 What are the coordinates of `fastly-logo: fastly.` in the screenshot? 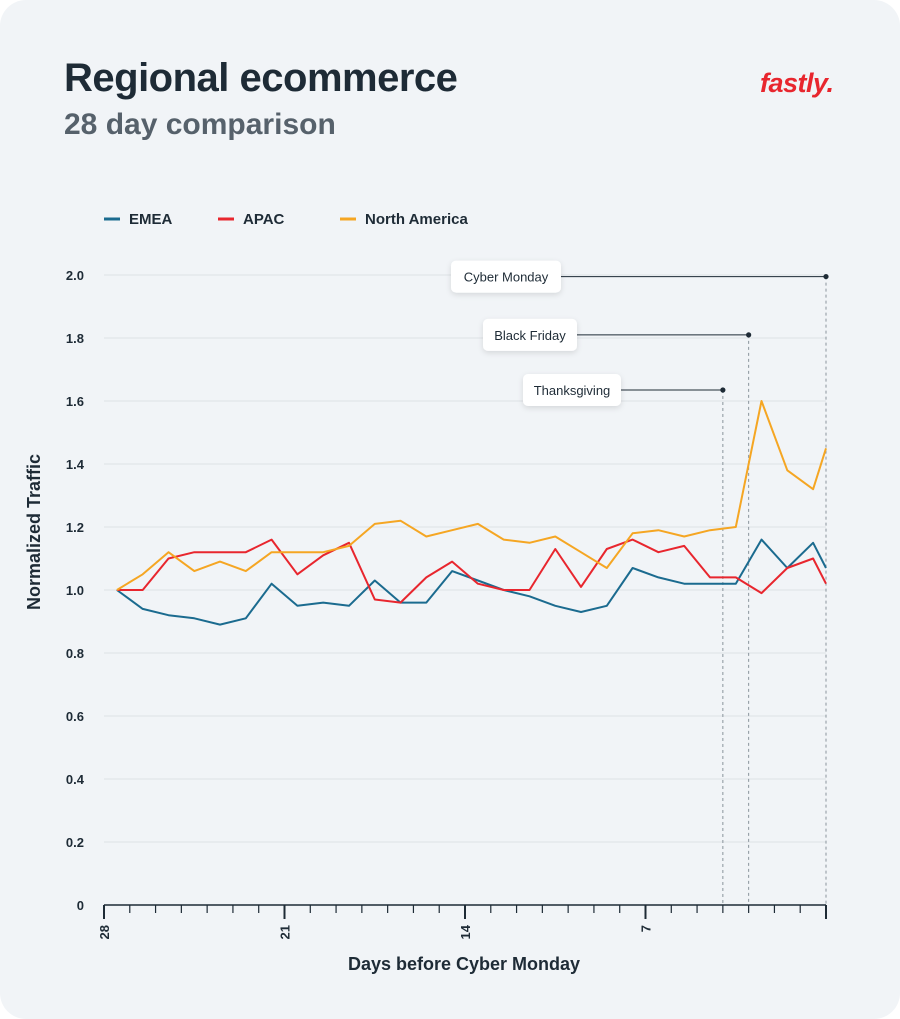 It's located at (797, 83).